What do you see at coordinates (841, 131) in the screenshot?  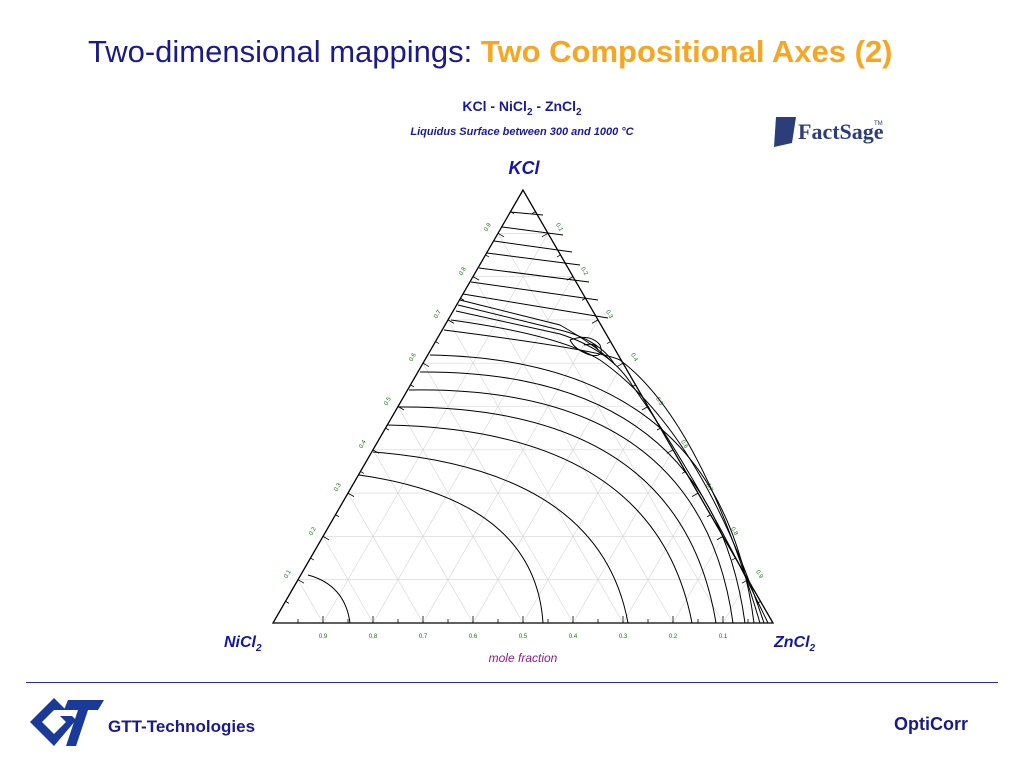 I see `factsage-logo-text: FactSage` at bounding box center [841, 131].